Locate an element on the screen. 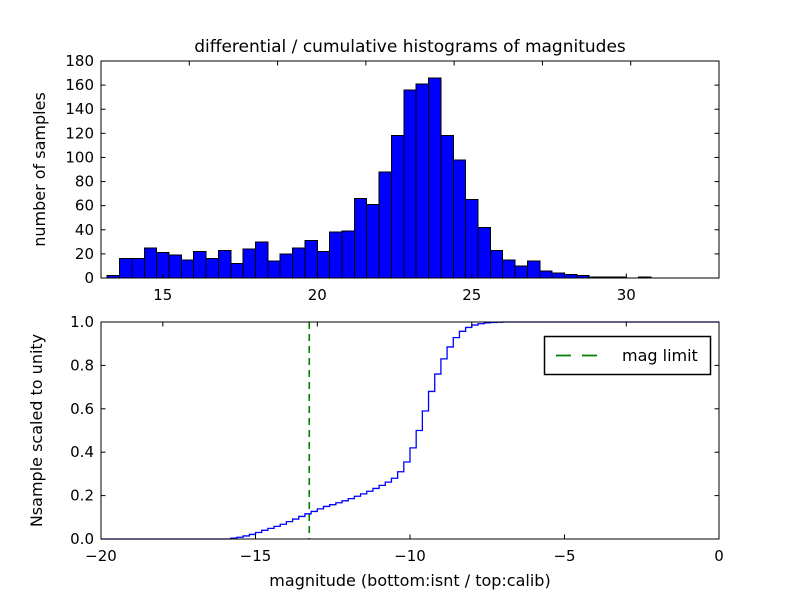 The height and width of the screenshot is (600, 800). legend-box is located at coordinates (627, 355).